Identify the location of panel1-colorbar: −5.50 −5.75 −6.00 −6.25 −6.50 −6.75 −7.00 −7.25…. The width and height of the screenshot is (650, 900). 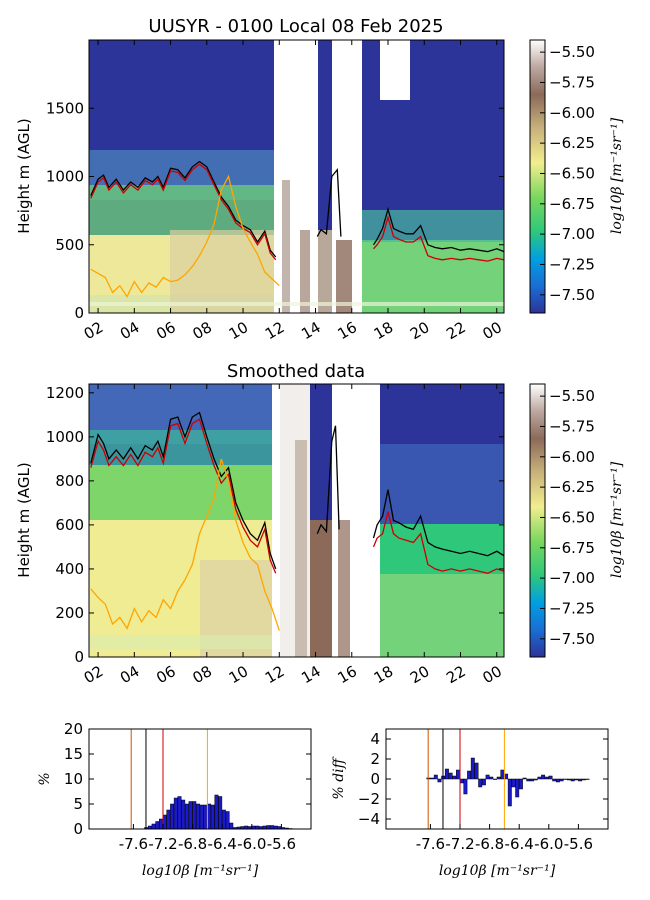
(577, 176).